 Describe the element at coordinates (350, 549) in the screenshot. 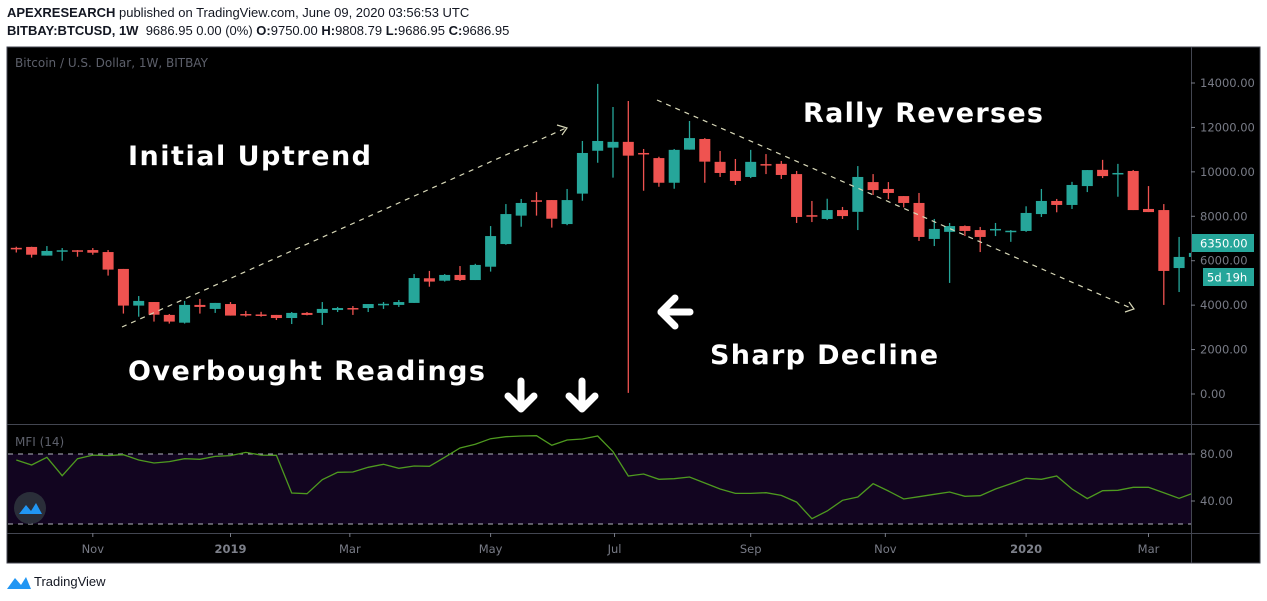

I see `time-tick-label: Mar` at that location.